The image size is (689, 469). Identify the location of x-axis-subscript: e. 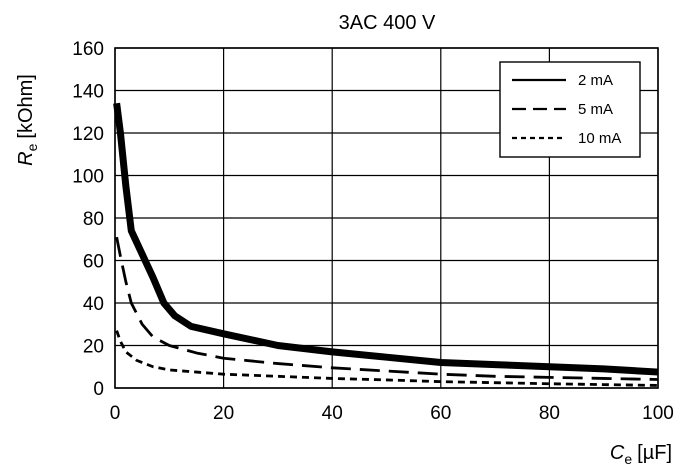
(628, 459).